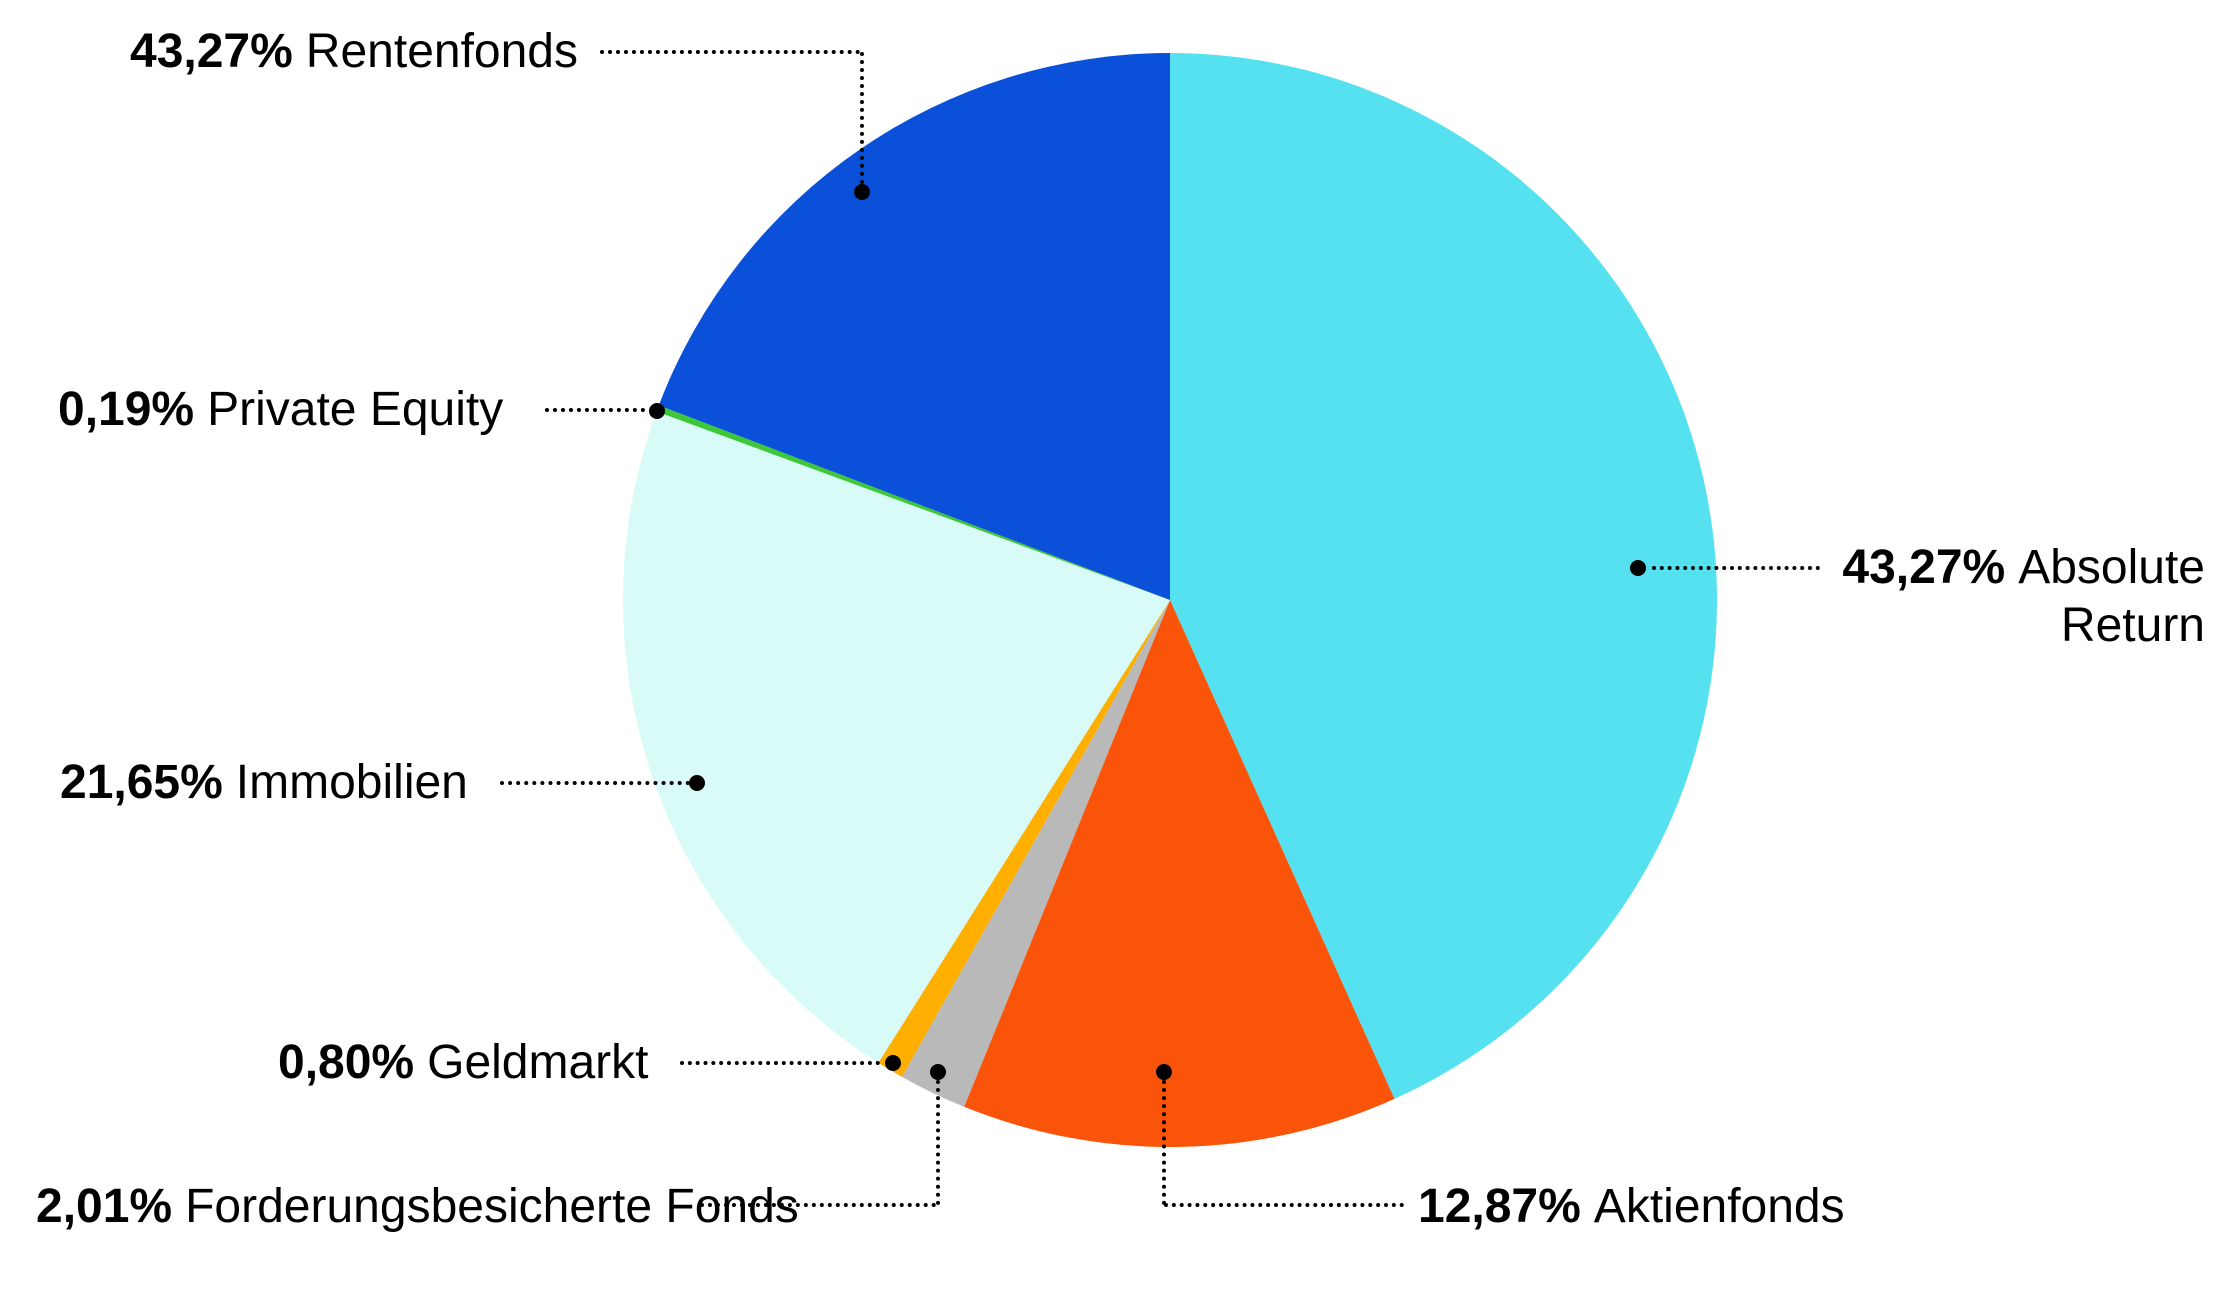  What do you see at coordinates (126, 409) in the screenshot?
I see `private-equity-pct-label: 0,19%` at bounding box center [126, 409].